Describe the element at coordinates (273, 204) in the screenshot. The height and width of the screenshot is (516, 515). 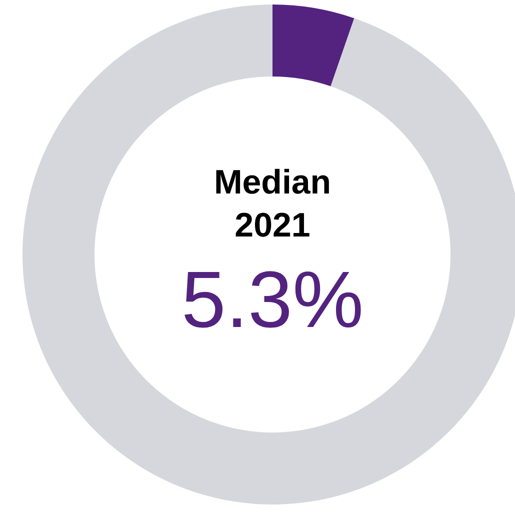
I see `text: Median 2021` at that location.